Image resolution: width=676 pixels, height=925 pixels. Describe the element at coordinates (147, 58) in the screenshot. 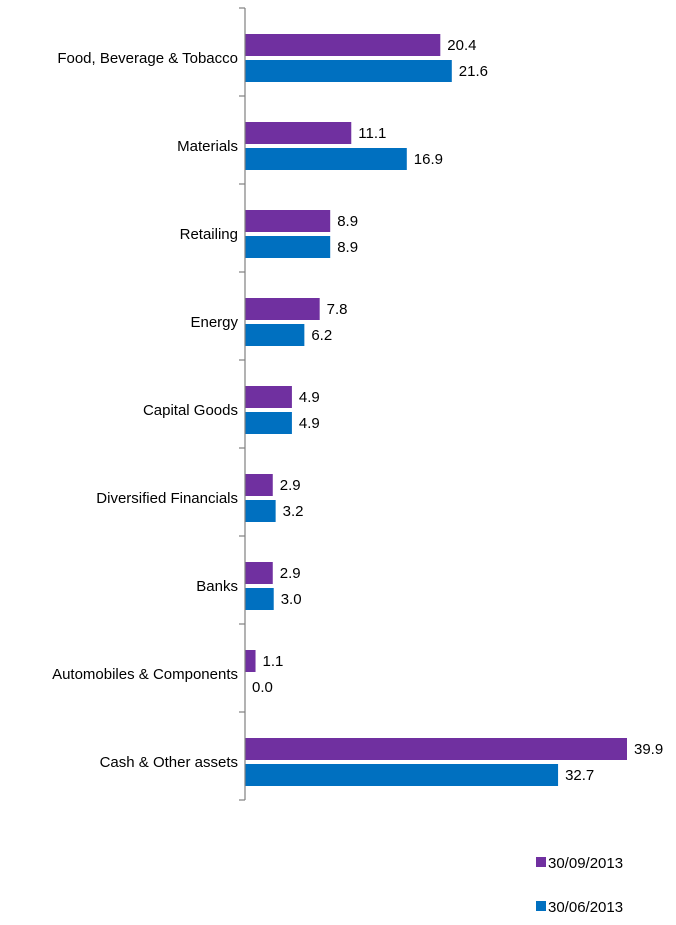

I see `category-label: Food, Beverage & Tobacco` at that location.